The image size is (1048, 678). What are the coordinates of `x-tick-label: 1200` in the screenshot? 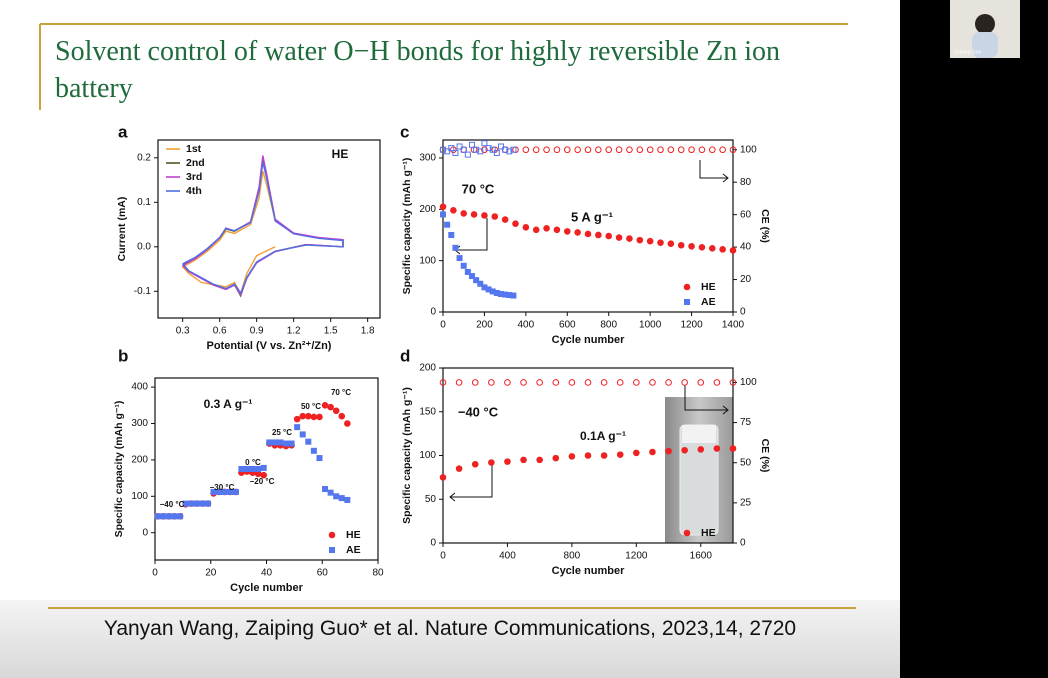 It's located at (636, 556).